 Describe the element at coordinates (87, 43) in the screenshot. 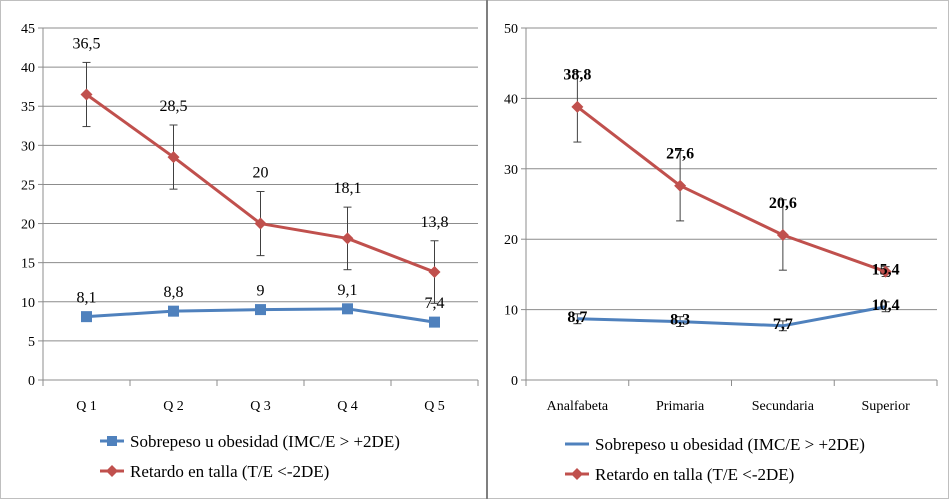

I see `left-chart-series-retardo-data-label: 36,5` at that location.